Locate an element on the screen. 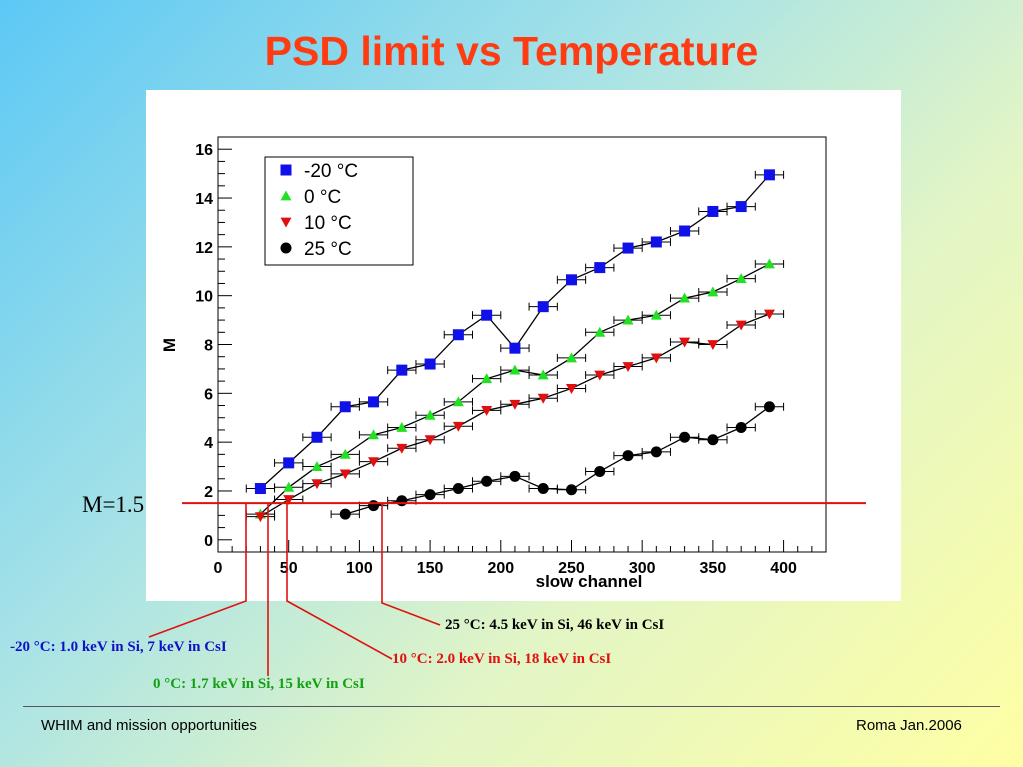 Image resolution: width=1023 pixels, height=767 pixels. slide-title: PSD limit vs Temperature is located at coordinates (511, 51).